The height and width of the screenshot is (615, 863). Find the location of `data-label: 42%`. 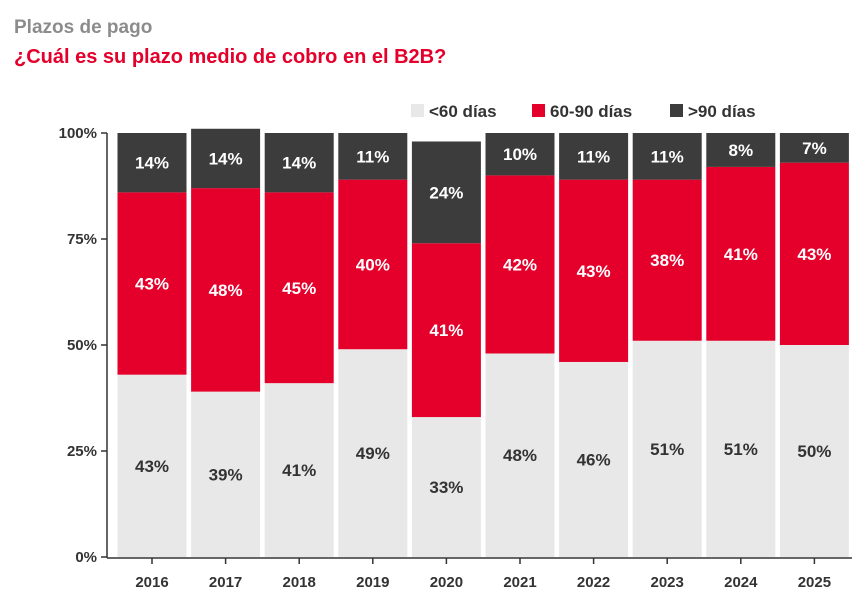

data-label: 42% is located at coordinates (520, 264).